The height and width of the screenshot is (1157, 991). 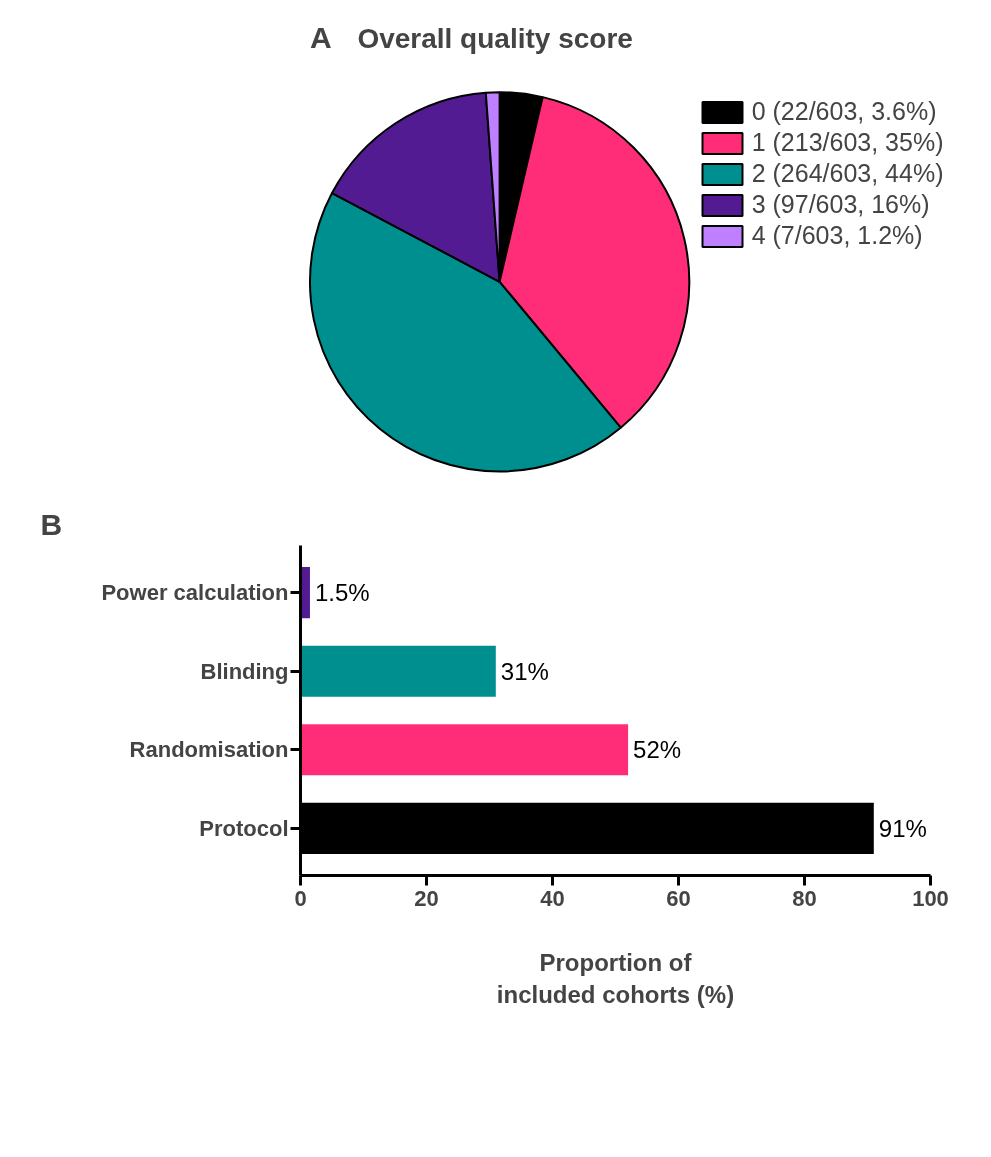 What do you see at coordinates (495, 39) in the screenshot?
I see `chart-title: Overall quality score` at bounding box center [495, 39].